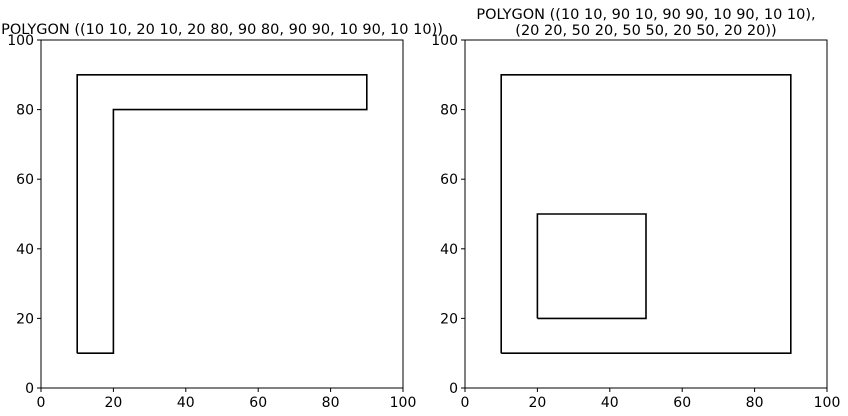 The image size is (848, 416). I want to click on right-y-tick-label: 0, so click(453, 389).